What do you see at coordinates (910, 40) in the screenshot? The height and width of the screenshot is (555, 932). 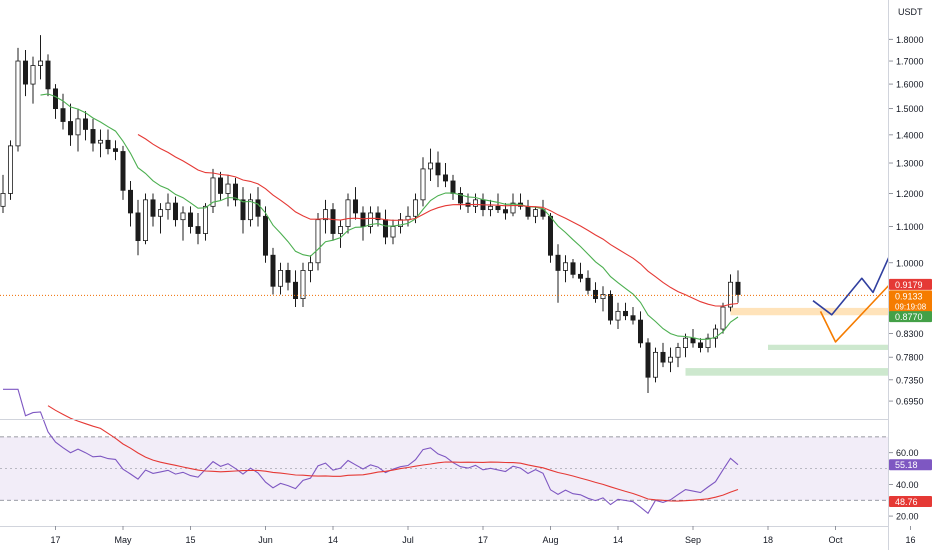 I see `price-tick-label: 1.8000` at bounding box center [910, 40].